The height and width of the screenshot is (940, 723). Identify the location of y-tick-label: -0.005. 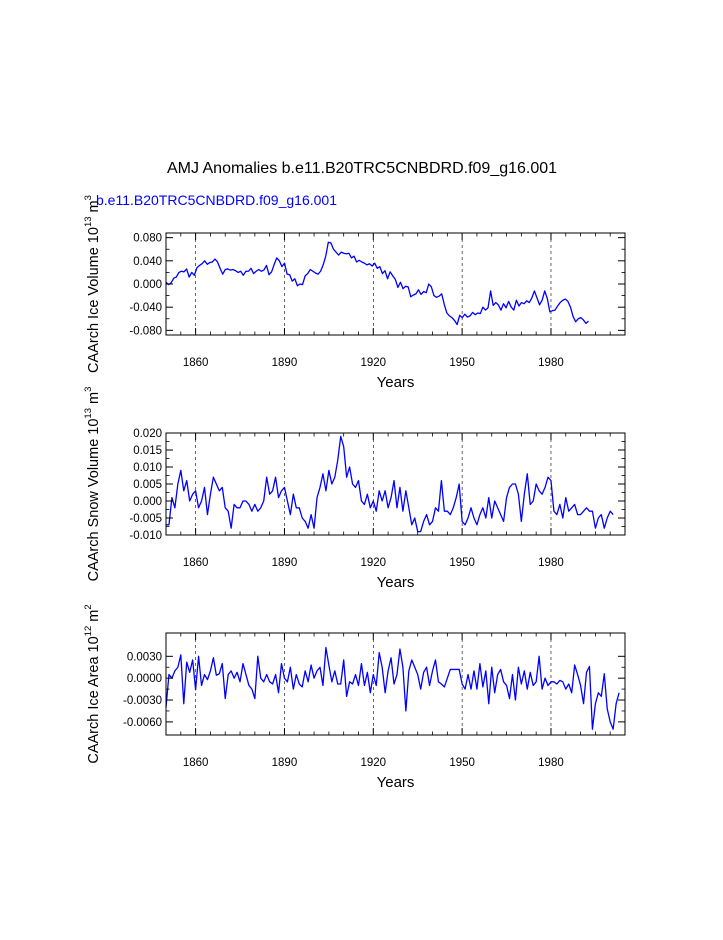
(145, 519).